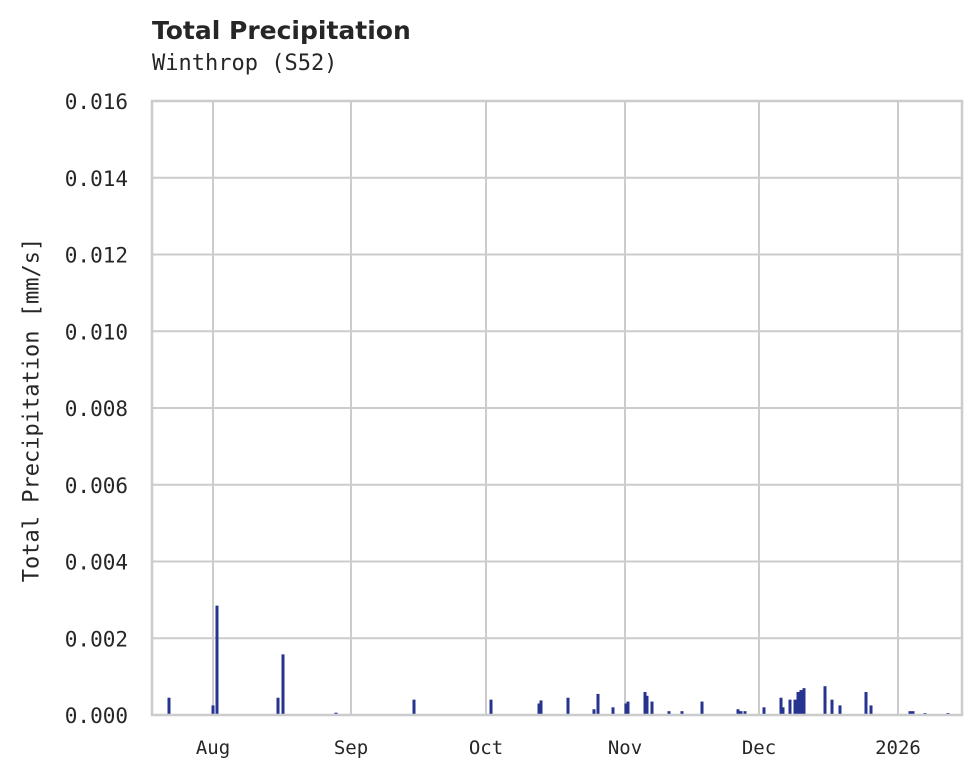  What do you see at coordinates (281, 30) in the screenshot?
I see `chart-title: Total Precipitation` at bounding box center [281, 30].